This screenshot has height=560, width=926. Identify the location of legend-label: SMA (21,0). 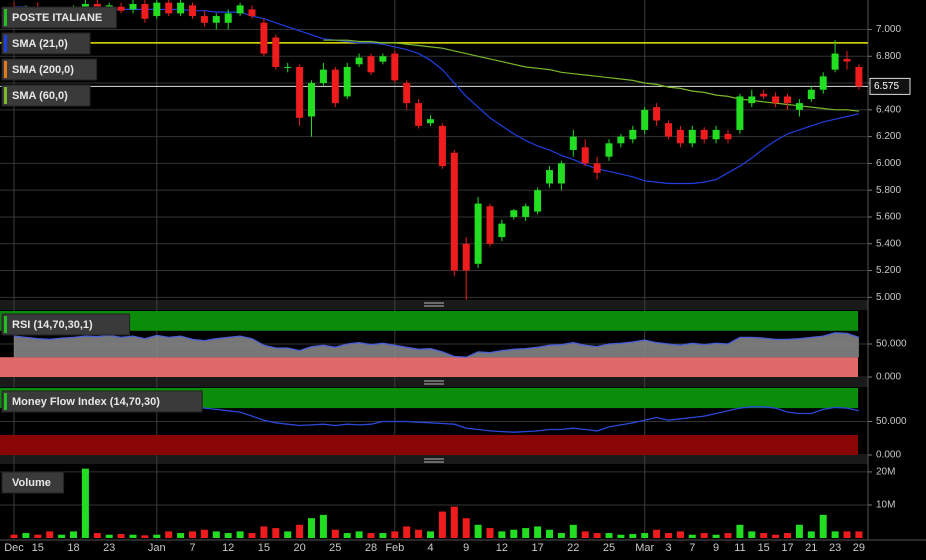
(40, 44).